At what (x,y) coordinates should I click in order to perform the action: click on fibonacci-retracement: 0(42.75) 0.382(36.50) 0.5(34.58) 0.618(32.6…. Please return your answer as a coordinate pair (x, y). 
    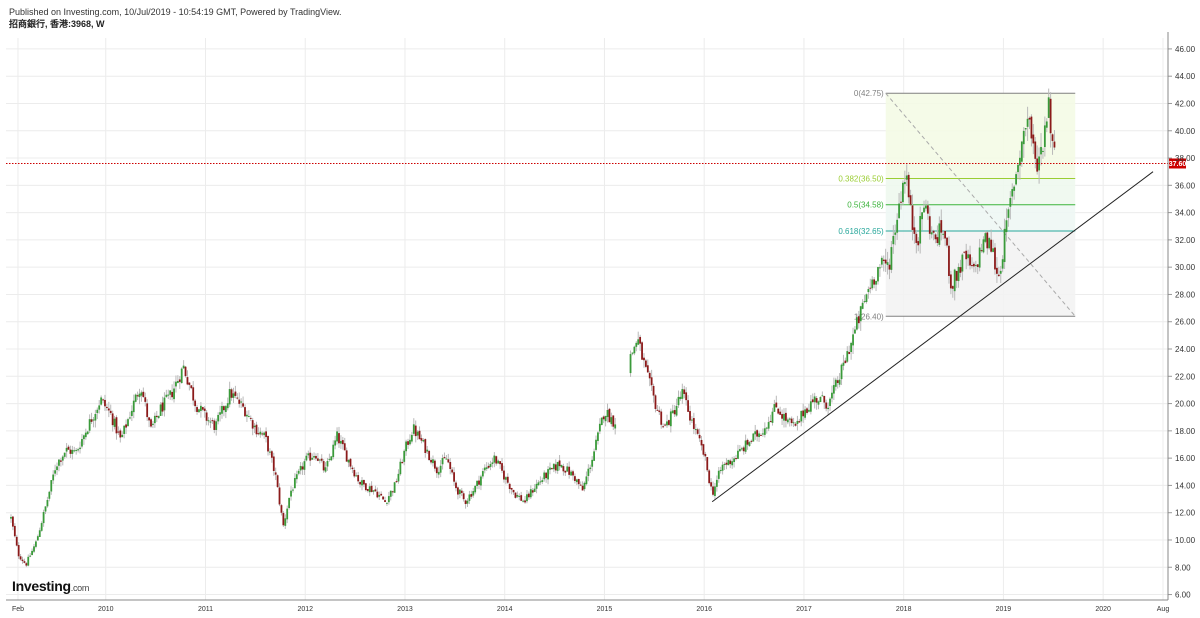
    Looking at the image, I should click on (957, 205).